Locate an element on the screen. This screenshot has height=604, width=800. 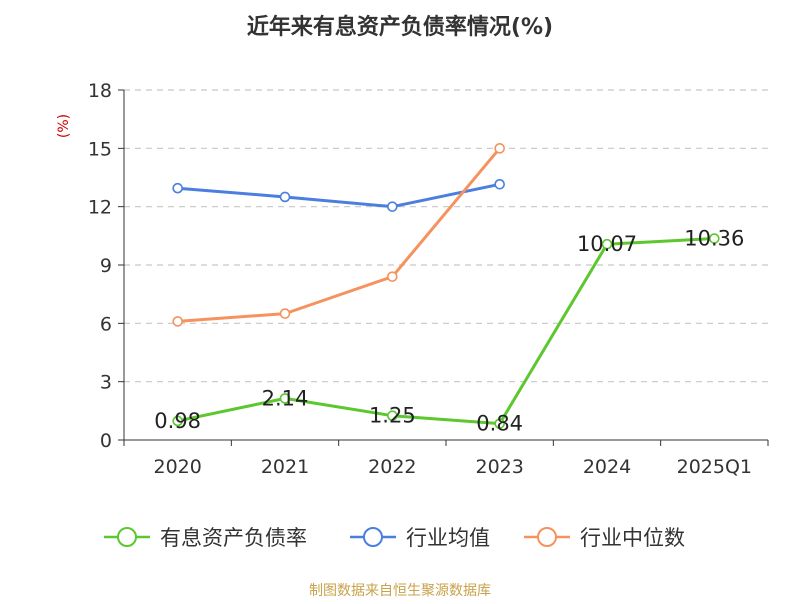
y-tick-label: 18 is located at coordinates (100, 91).